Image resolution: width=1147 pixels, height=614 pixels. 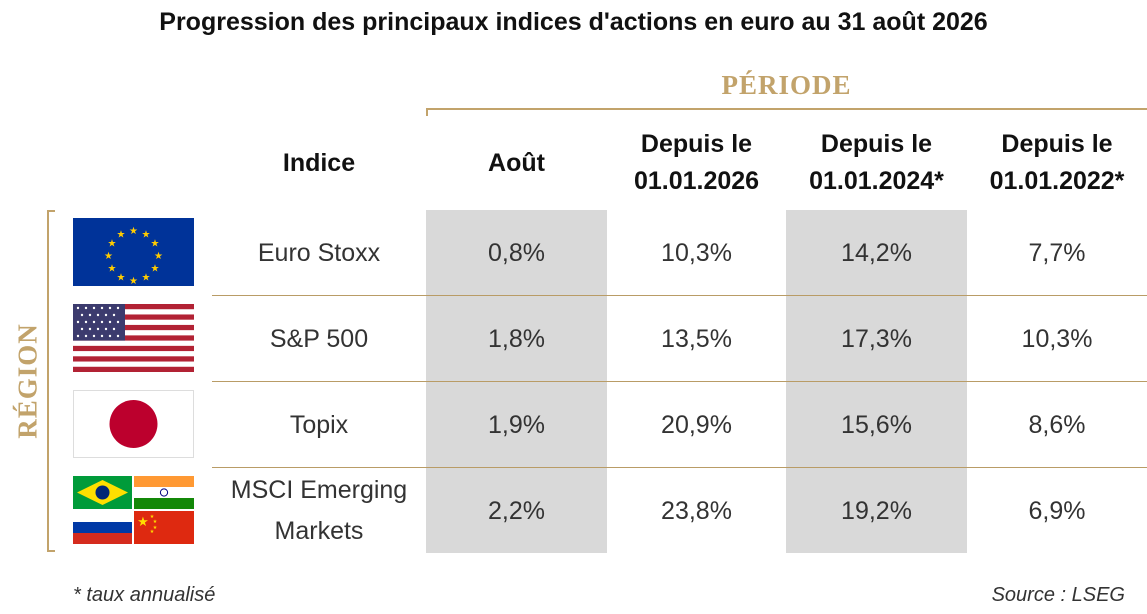 What do you see at coordinates (133, 338) in the screenshot?
I see `us-flag-icon` at bounding box center [133, 338].